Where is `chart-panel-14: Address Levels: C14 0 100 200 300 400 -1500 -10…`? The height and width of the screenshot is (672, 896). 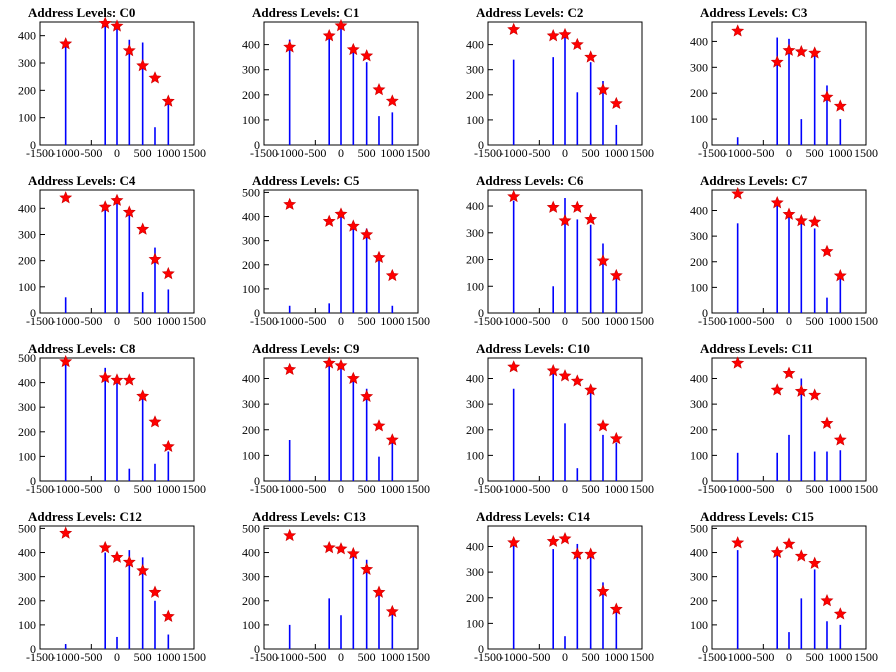 chart-panel-14: Address Levels: C14 0 100 200 300 400 -1500 -10… is located at coordinates (560, 588).